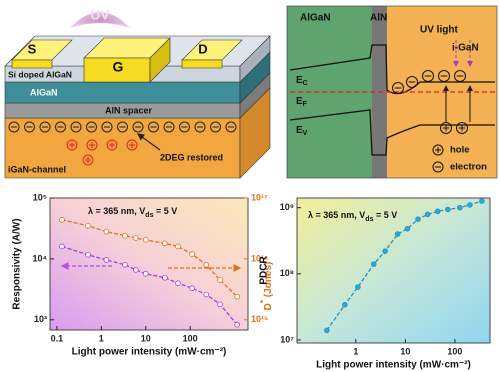 The height and width of the screenshot is (372, 500). What do you see at coordinates (40, 74) in the screenshot?
I see `layer-label: Si doped AlGaN` at bounding box center [40, 74].